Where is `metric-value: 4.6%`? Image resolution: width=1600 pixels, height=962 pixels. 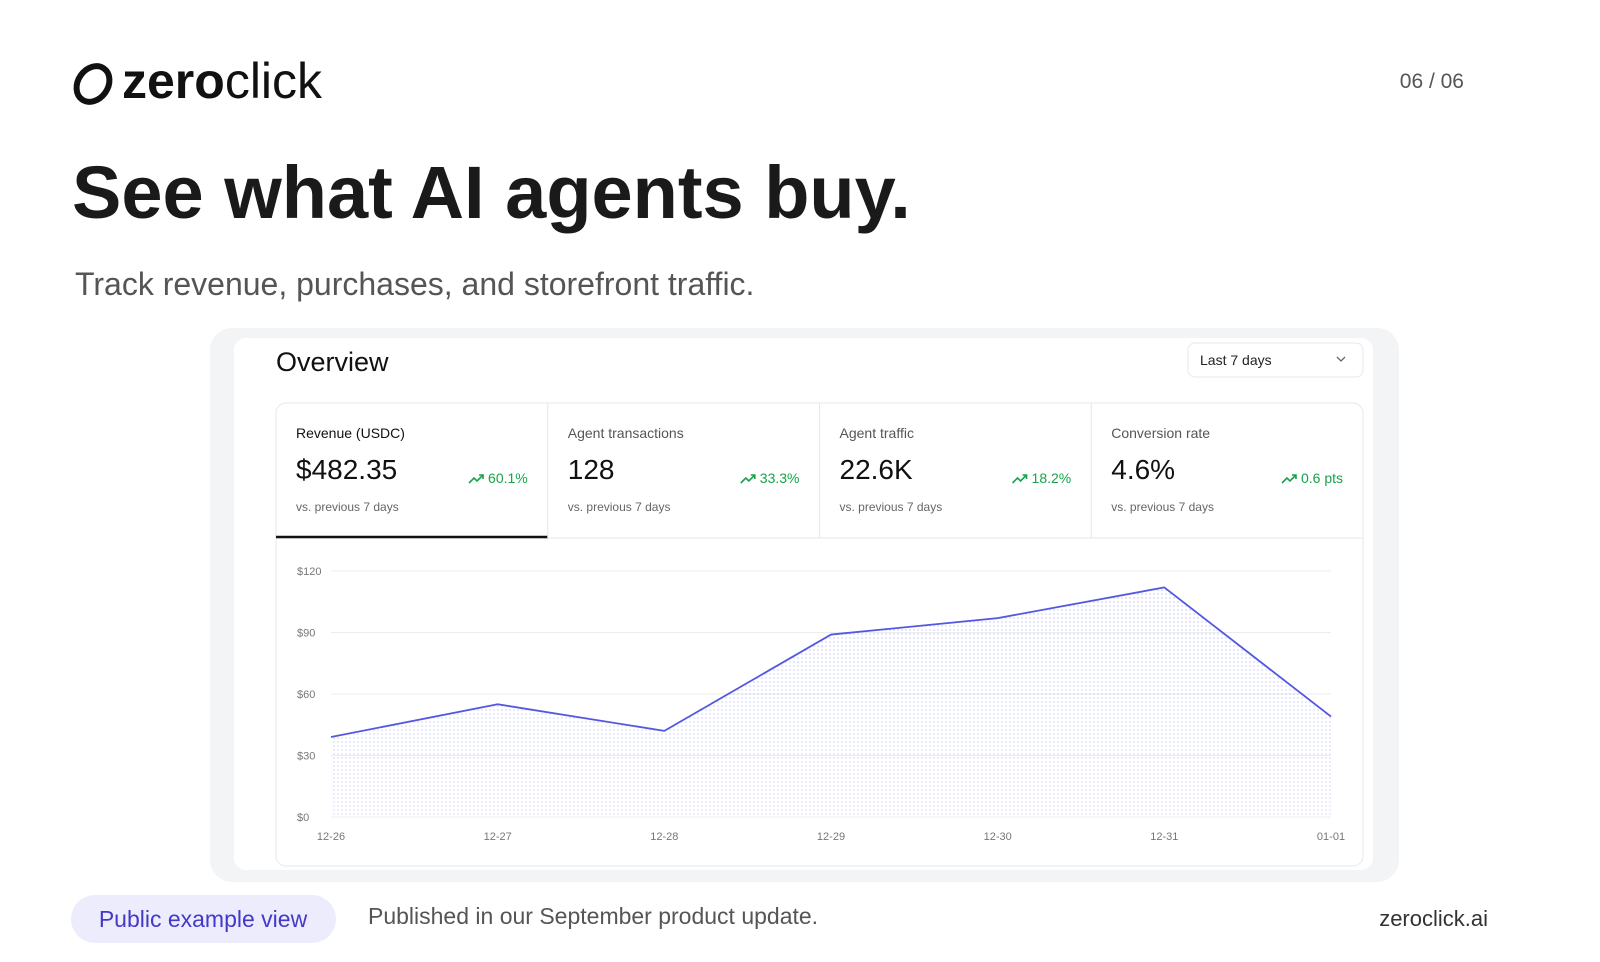
metric-value: 4.6% is located at coordinates (1143, 469).